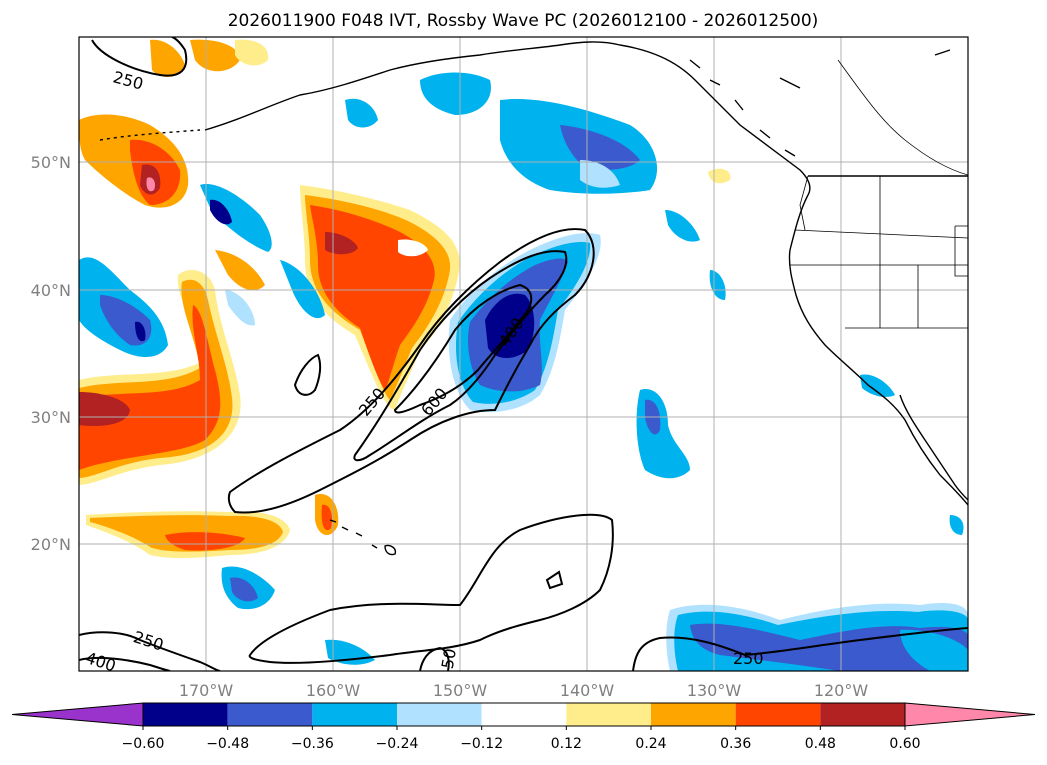  I want to click on shade-gulf-light, so click(600, 174).